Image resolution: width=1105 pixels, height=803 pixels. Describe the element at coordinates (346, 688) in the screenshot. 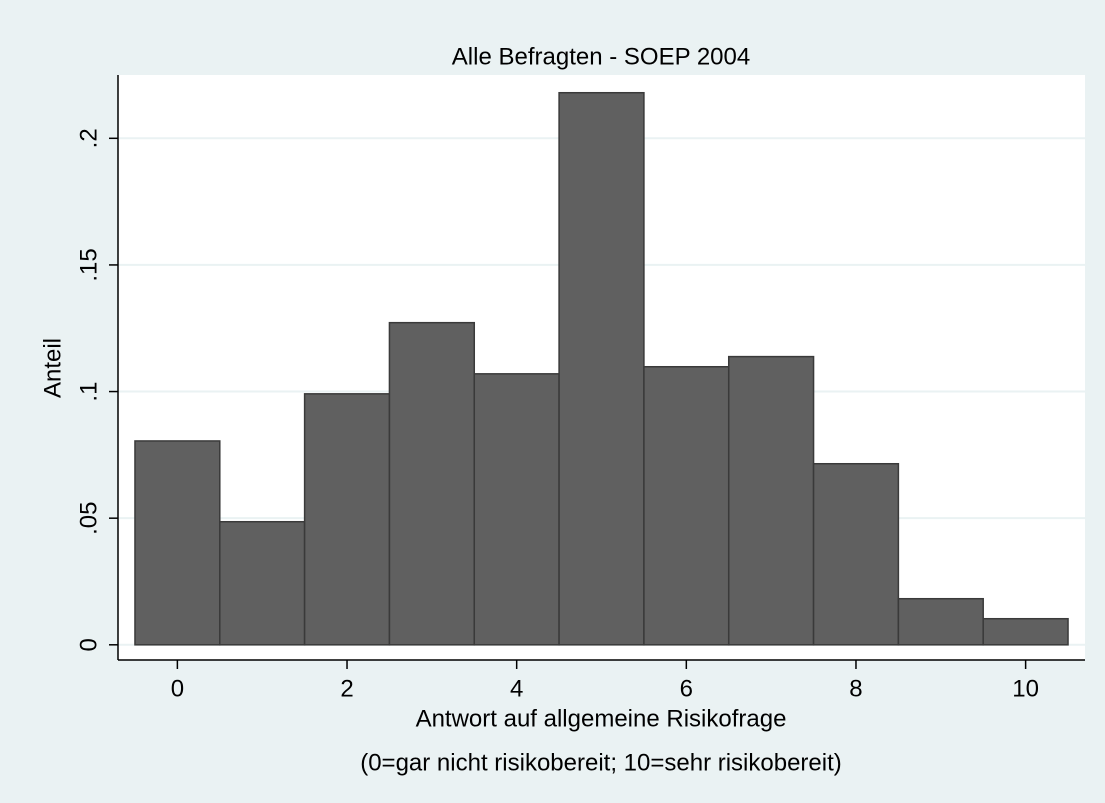

I see `x-tick-label: 2` at that location.